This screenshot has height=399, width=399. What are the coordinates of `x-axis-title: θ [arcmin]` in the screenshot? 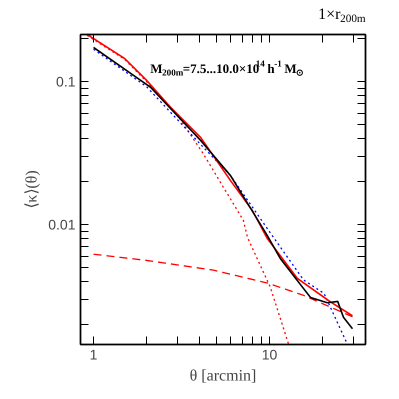 It's located at (223, 376).